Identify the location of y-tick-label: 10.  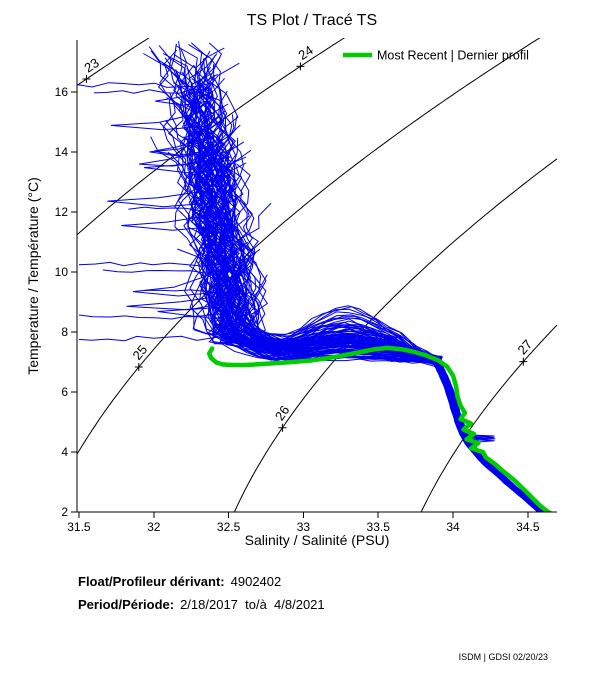
(62, 272).